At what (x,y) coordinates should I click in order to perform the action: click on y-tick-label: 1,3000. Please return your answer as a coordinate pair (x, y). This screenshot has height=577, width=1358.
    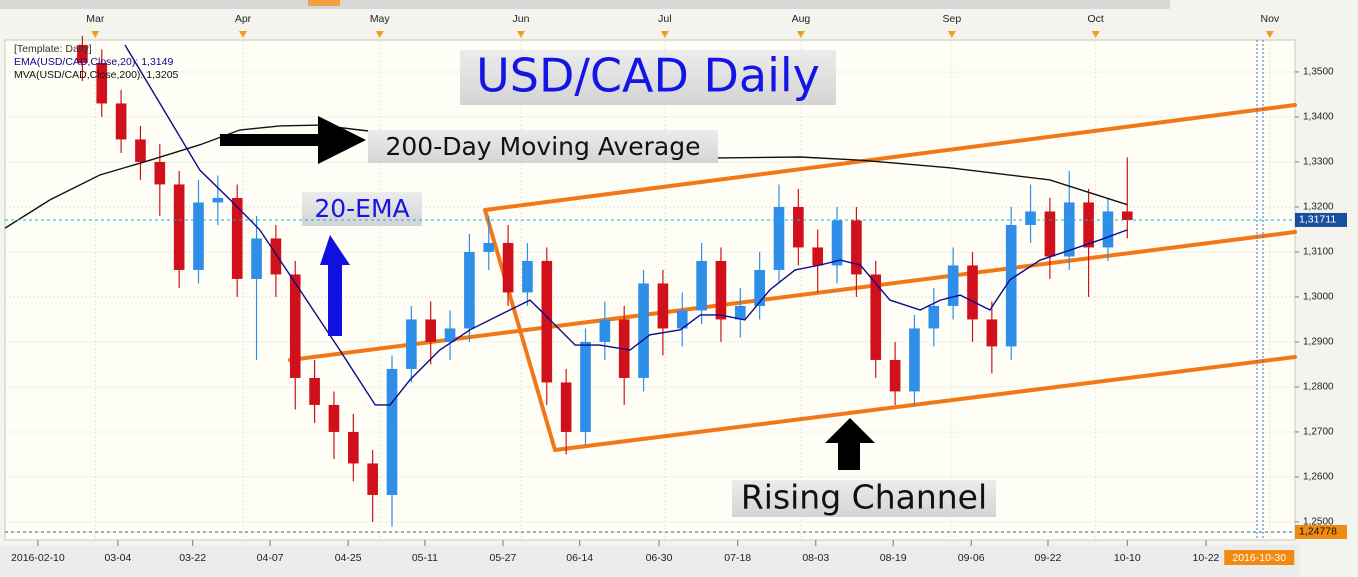
    Looking at the image, I should click on (1318, 297).